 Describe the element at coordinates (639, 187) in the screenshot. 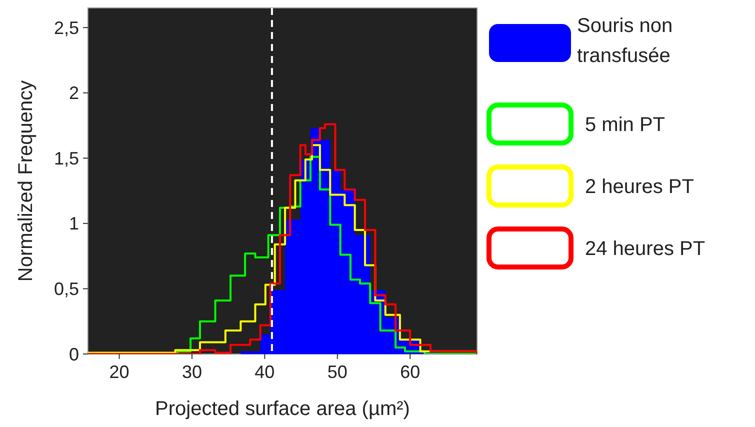

I see `legend-label: 2 heures PT` at that location.